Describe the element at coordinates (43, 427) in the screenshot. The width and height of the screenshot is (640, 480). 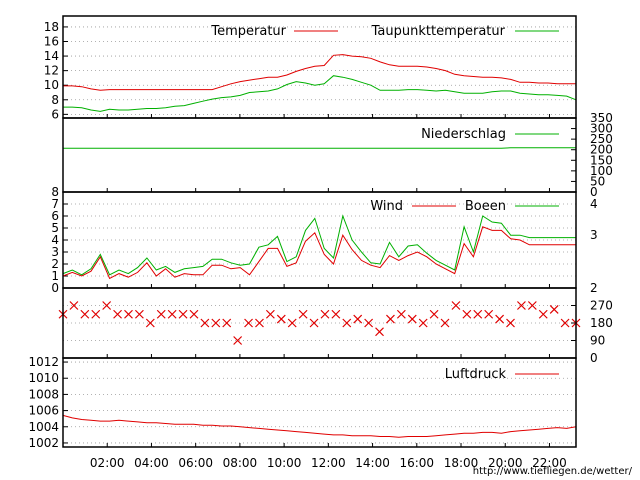
I see `y-tick-label: 1004` at that location.